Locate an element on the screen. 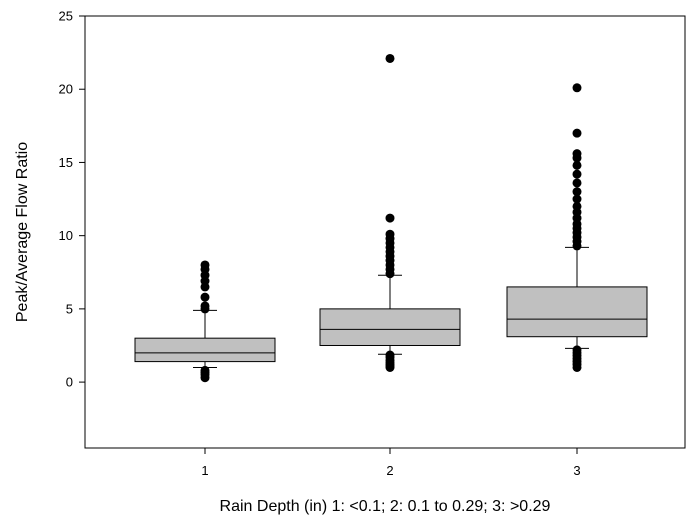  y-tick-label: 0 is located at coordinates (69, 382).